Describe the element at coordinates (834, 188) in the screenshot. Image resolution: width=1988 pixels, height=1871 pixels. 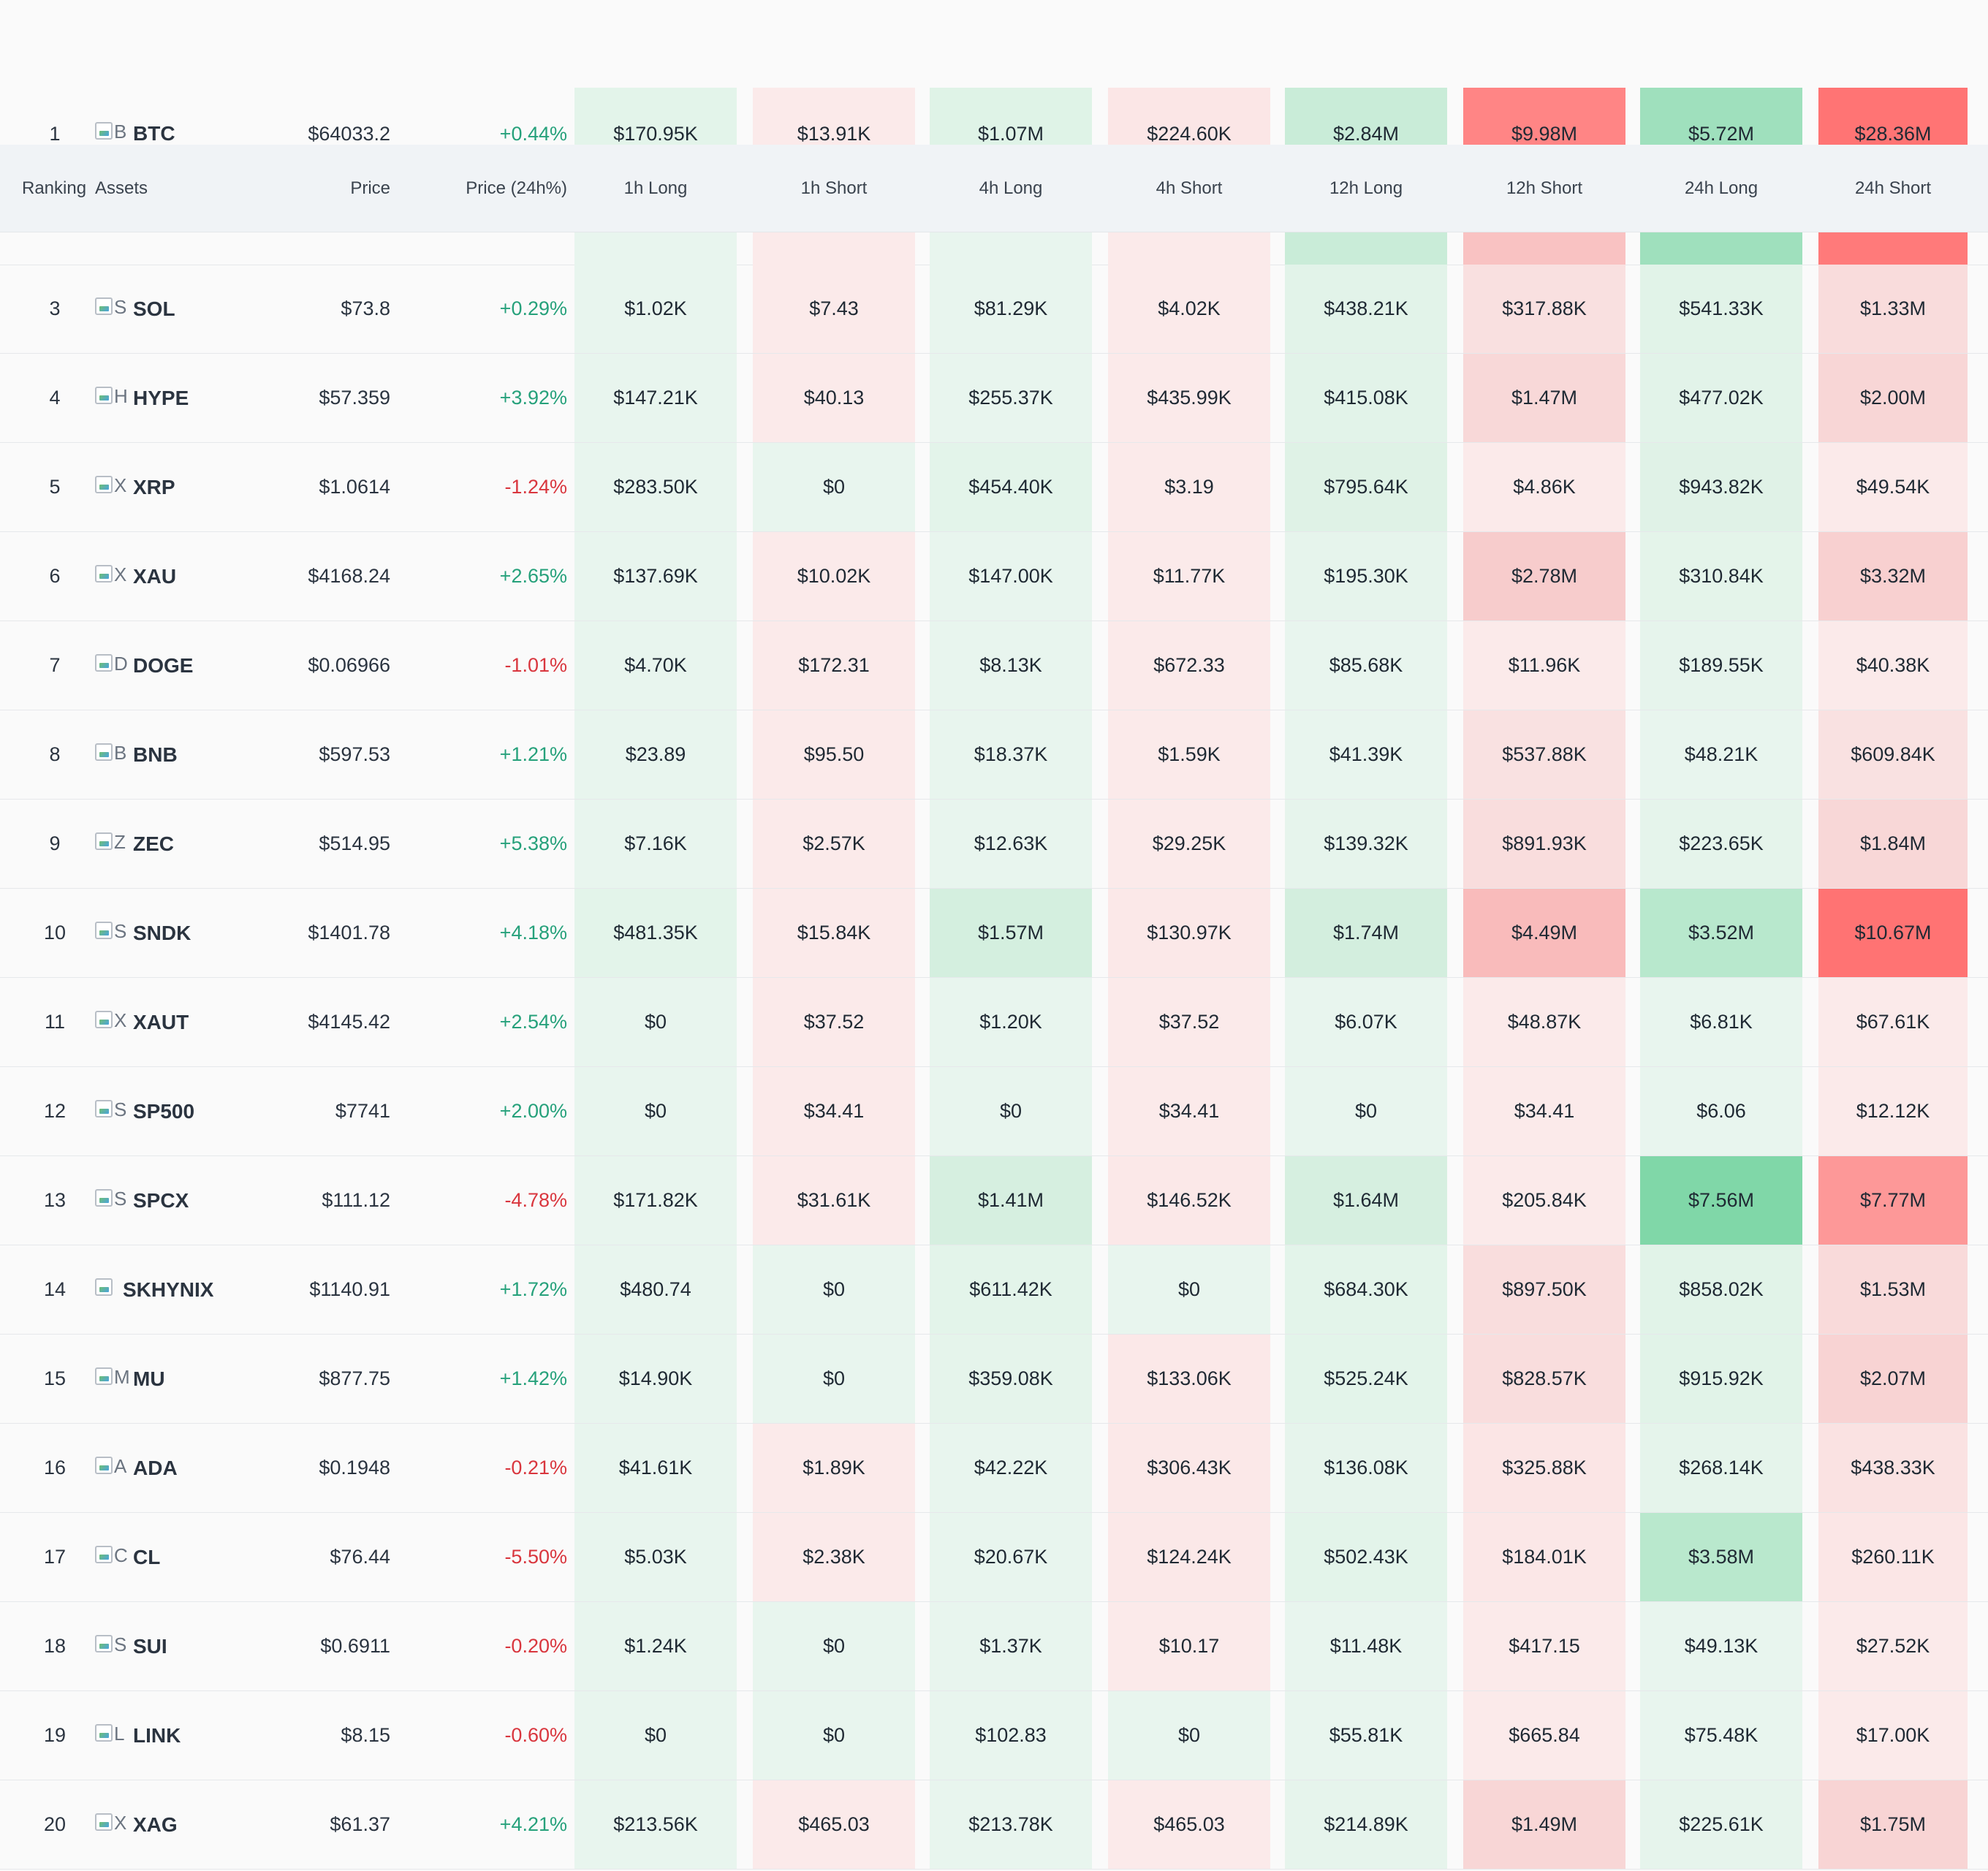
I see `header-1h-short: 1h Short` at that location.